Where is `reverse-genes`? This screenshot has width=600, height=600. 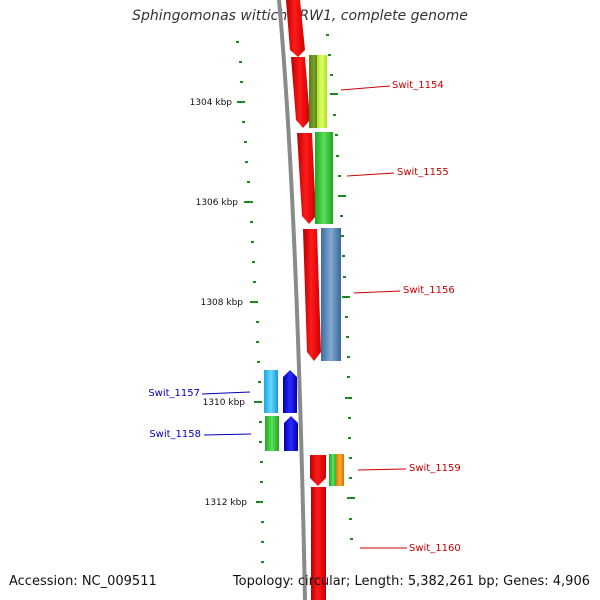
reverse-genes is located at coordinates (281, 410).